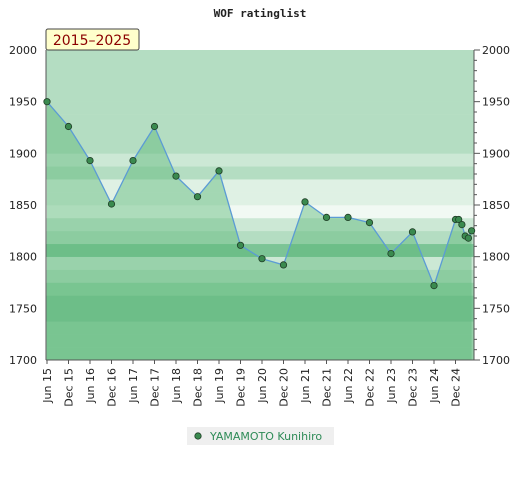 The height and width of the screenshot is (480, 520). I want to click on x-tick-label: Jun 17, so click(133, 386).